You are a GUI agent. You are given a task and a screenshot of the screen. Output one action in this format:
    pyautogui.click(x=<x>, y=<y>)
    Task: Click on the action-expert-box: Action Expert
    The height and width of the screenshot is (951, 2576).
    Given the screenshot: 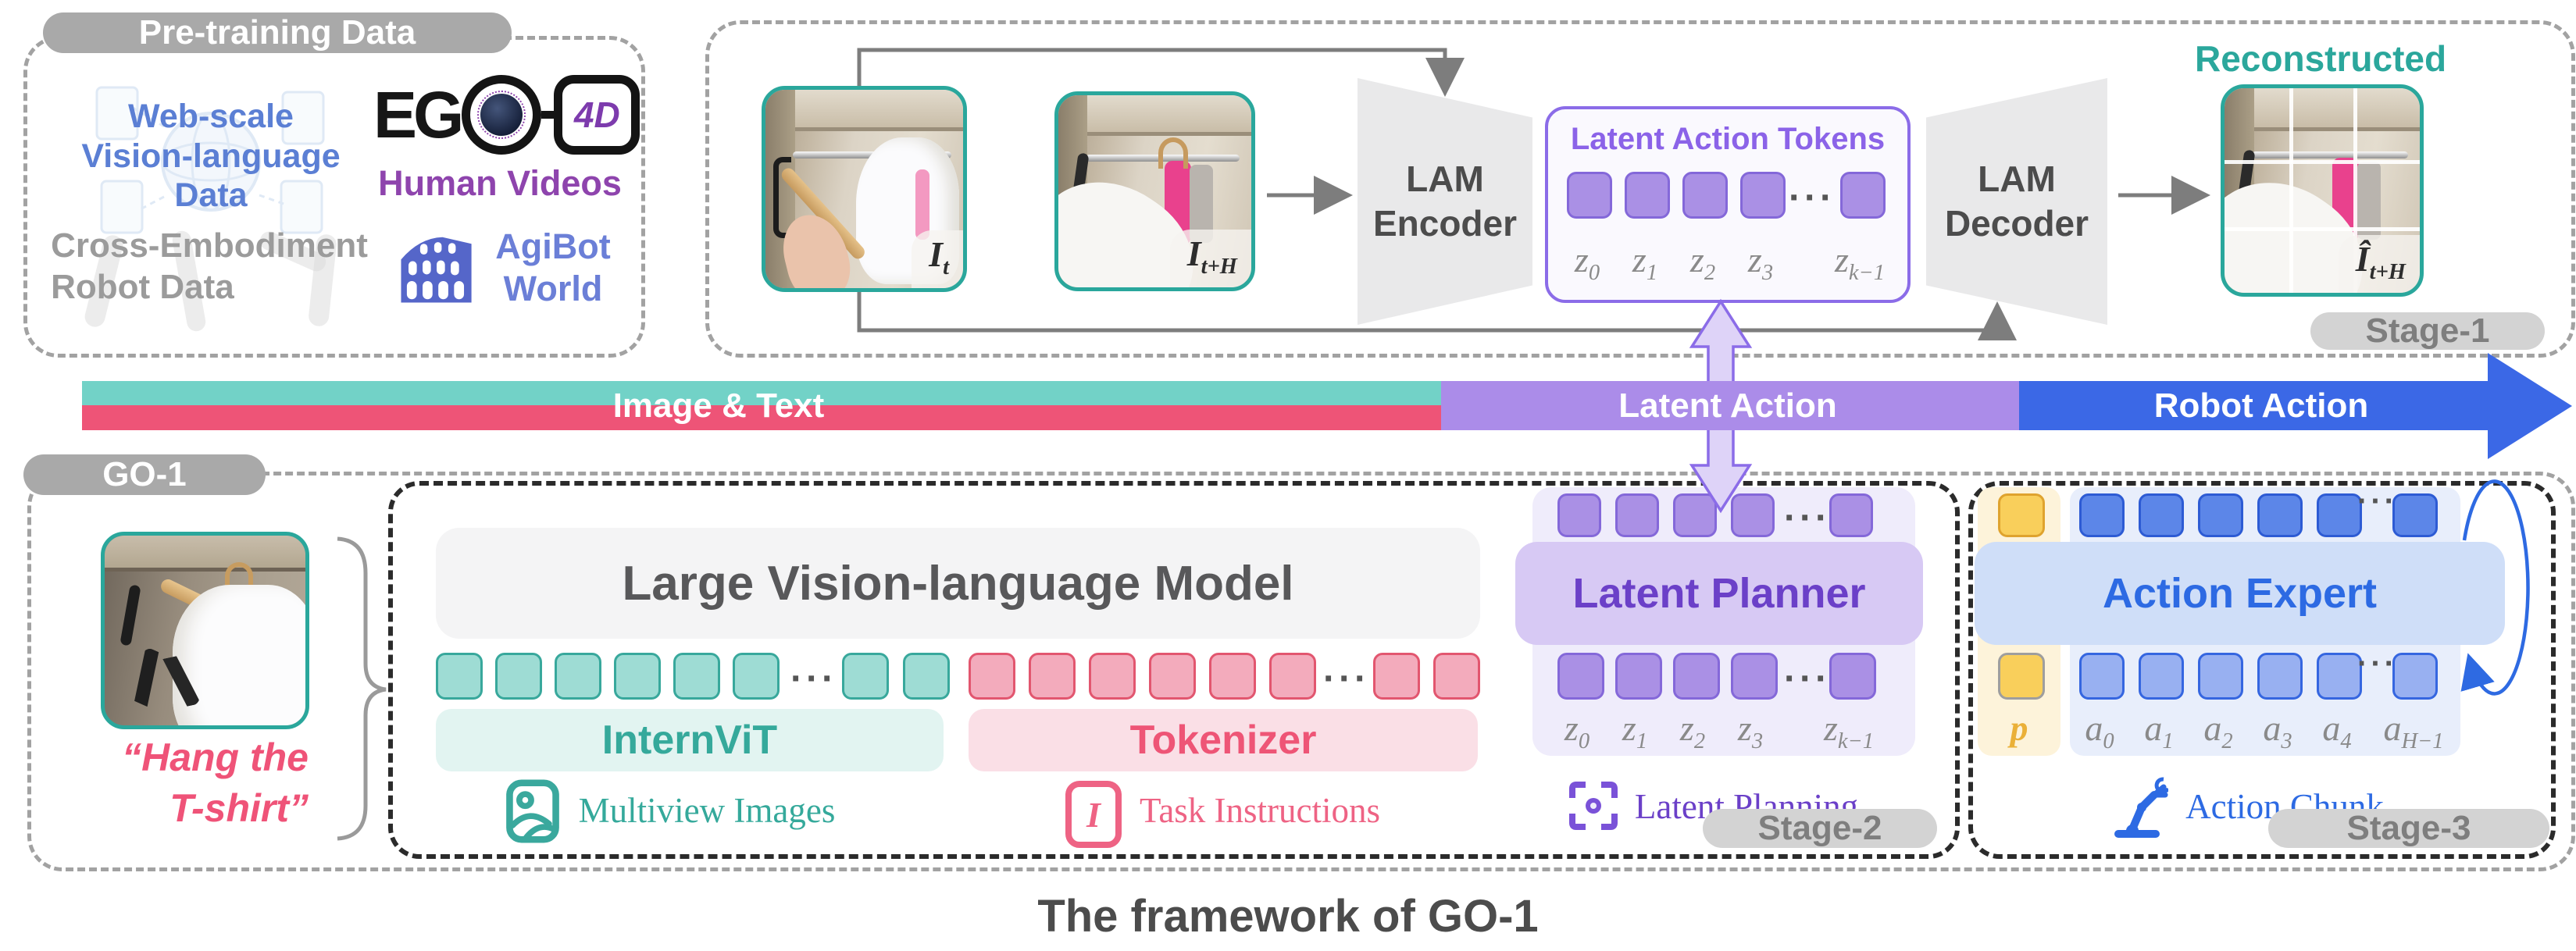 What is the action you would take?
    pyautogui.click(x=2240, y=593)
    